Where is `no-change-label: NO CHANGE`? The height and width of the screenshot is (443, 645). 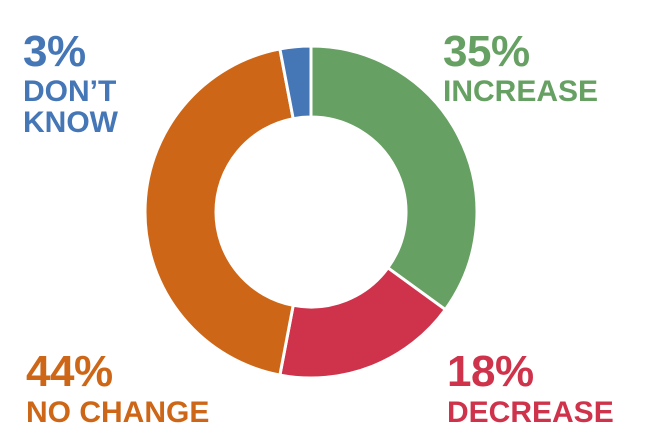 no-change-label: NO CHANGE is located at coordinates (118, 412).